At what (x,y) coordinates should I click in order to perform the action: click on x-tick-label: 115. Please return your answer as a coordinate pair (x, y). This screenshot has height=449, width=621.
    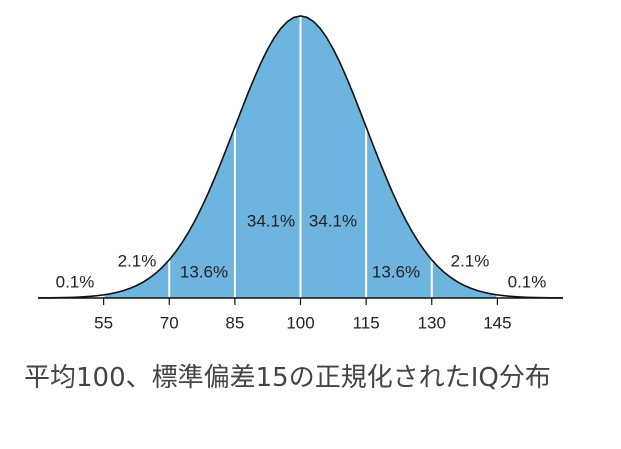
    Looking at the image, I should click on (366, 322).